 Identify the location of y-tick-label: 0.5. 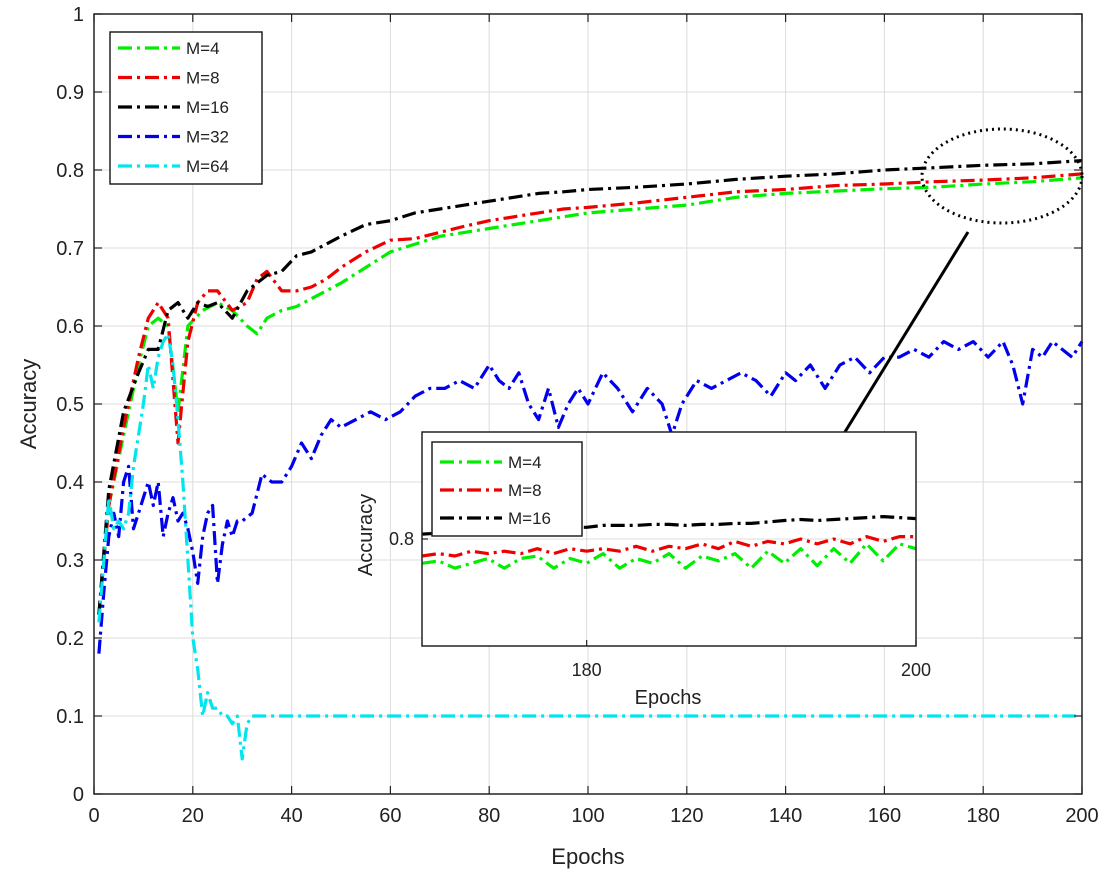
(70, 405).